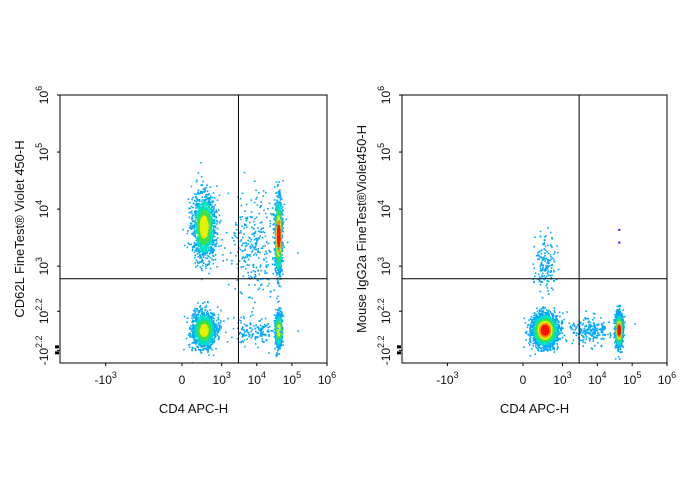 The width and height of the screenshot is (688, 490). What do you see at coordinates (19, 228) in the screenshot?
I see `y-axis-label: CD62L FineTest® Violet 450-H` at bounding box center [19, 228].